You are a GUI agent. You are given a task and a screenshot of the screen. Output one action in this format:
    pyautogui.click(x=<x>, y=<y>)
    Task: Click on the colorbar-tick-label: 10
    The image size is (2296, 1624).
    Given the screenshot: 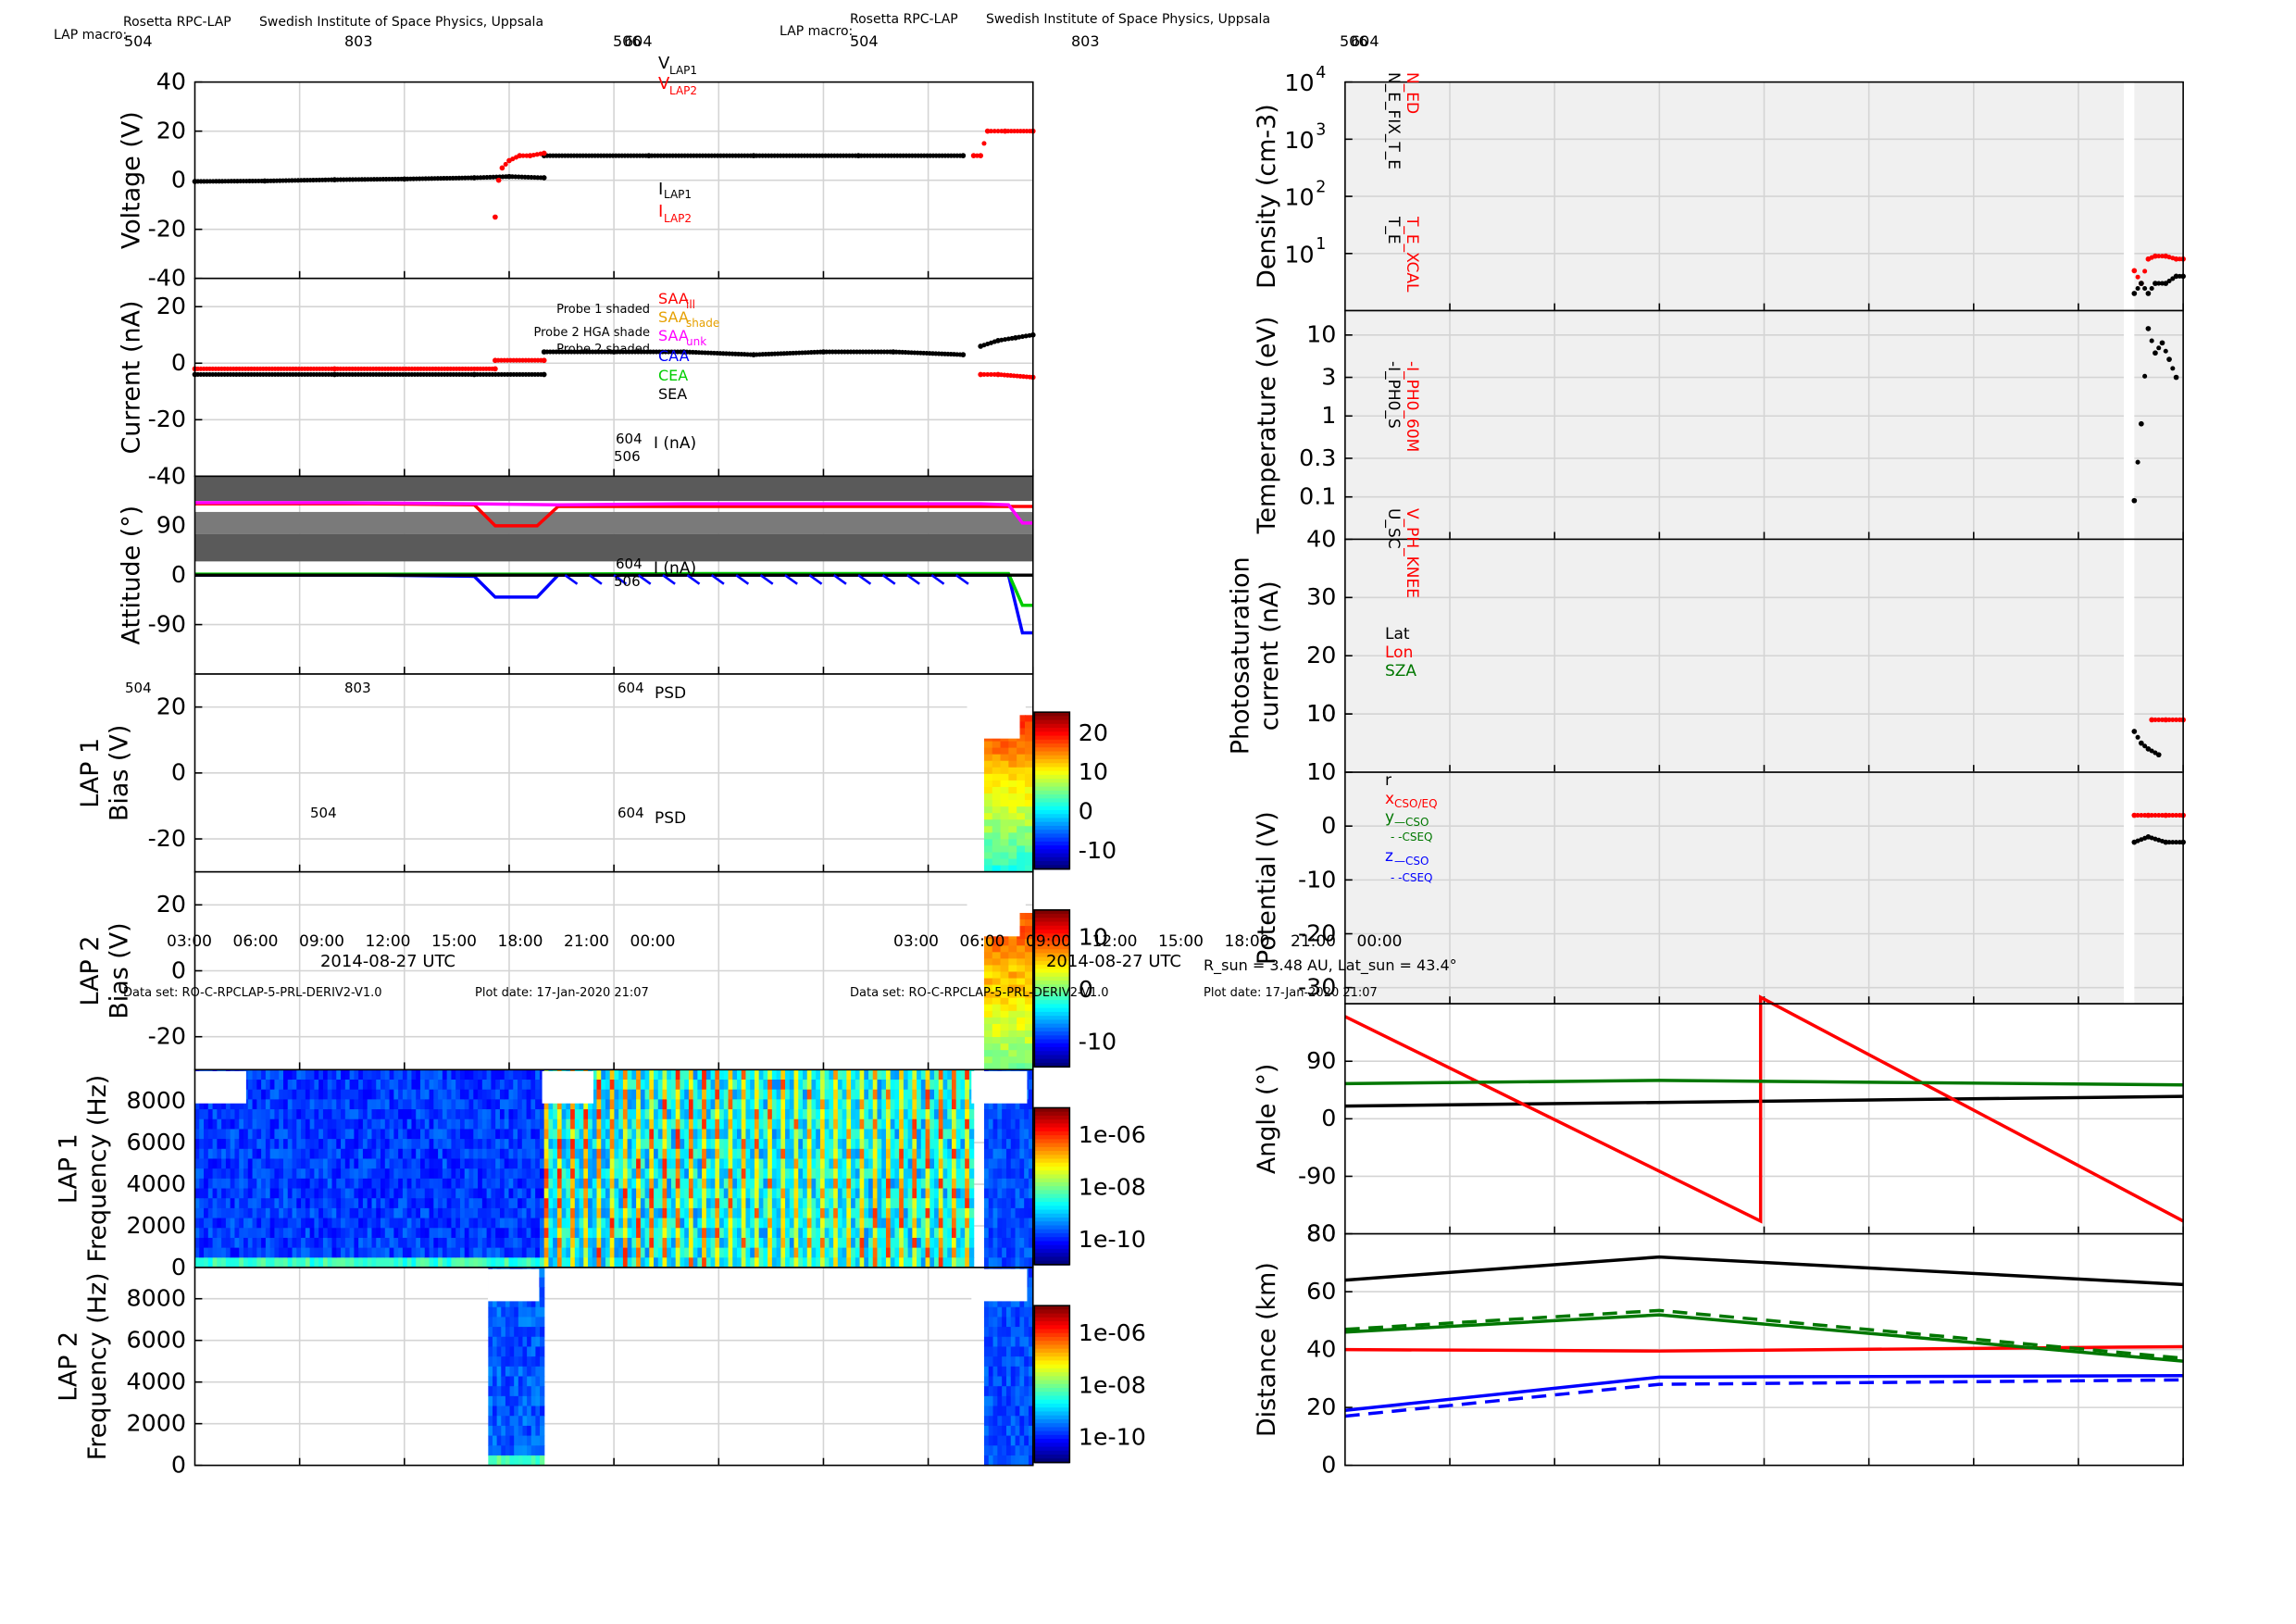 What is the action you would take?
    pyautogui.click(x=1093, y=937)
    